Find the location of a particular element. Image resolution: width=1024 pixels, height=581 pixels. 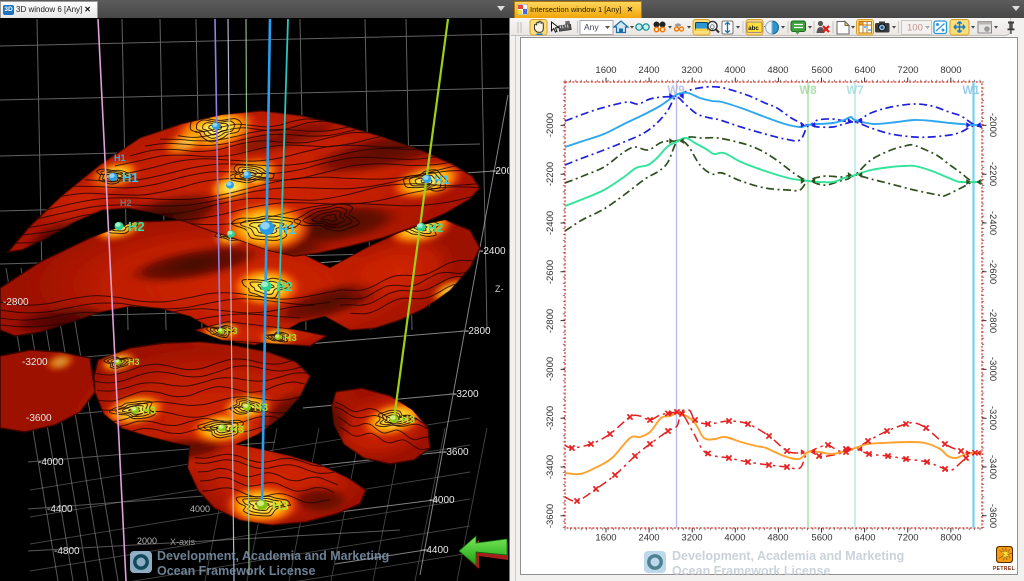

svg-text: Z- is located at coordinates (499, 289).